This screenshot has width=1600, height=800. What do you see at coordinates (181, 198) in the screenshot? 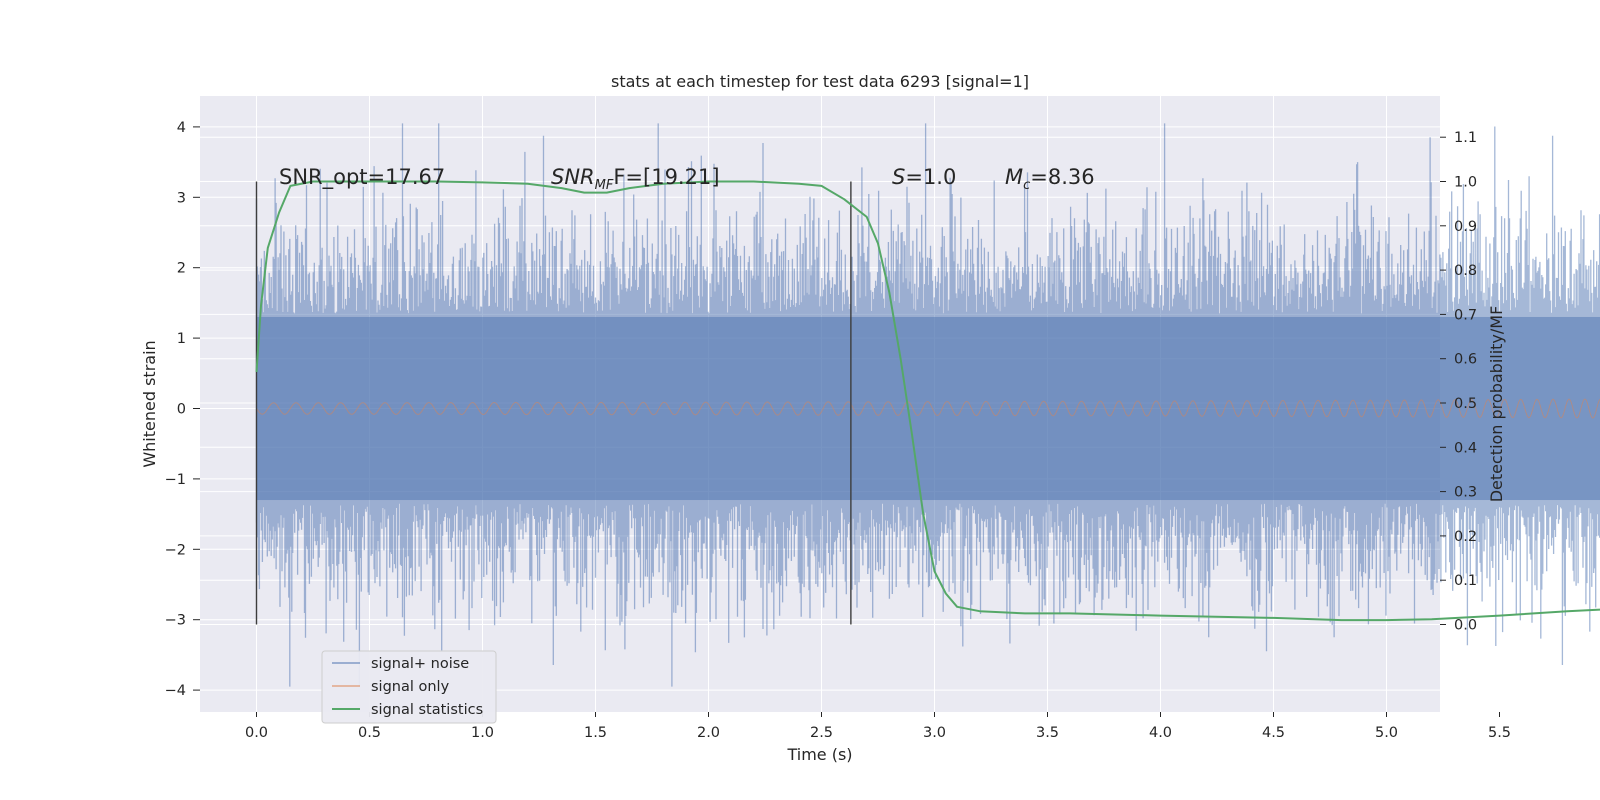
I see `y-tick-label: 3` at bounding box center [181, 198].